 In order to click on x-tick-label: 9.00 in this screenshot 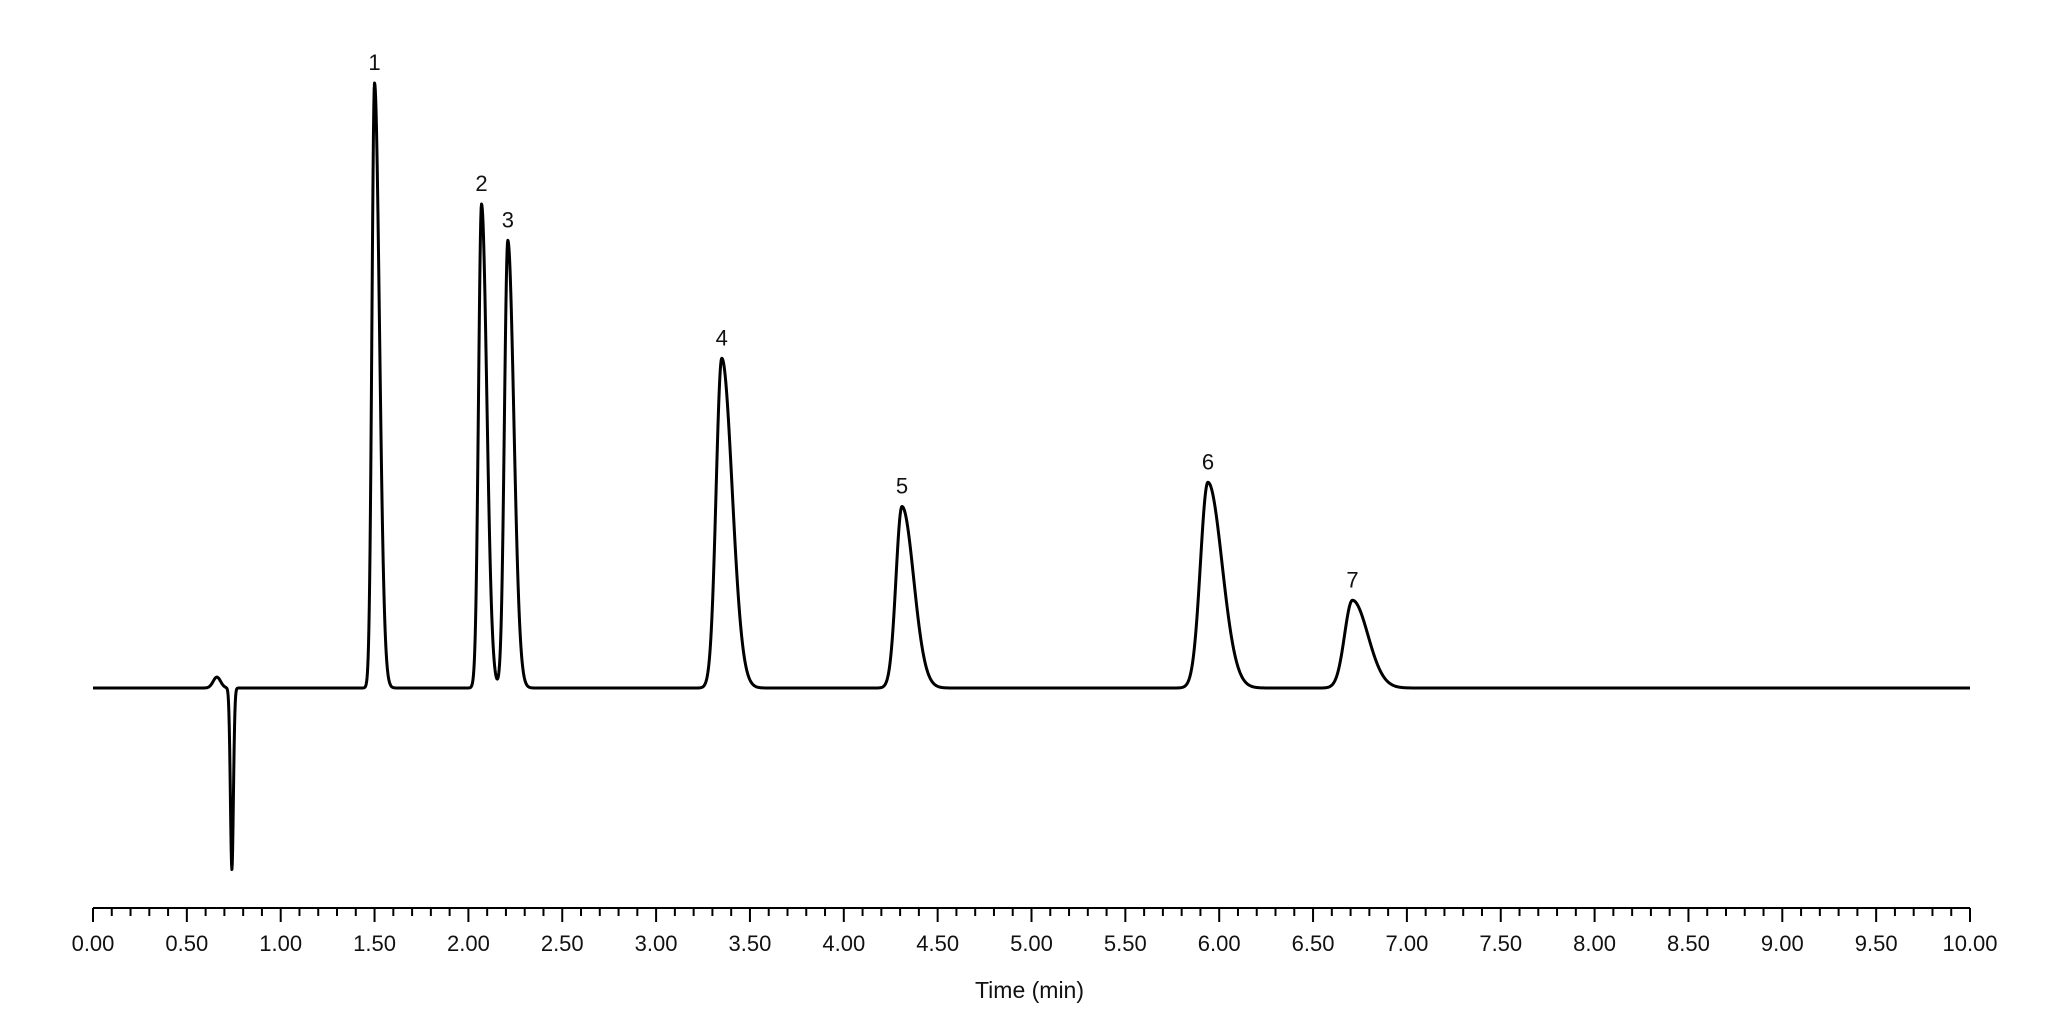, I will do `click(1782, 943)`.